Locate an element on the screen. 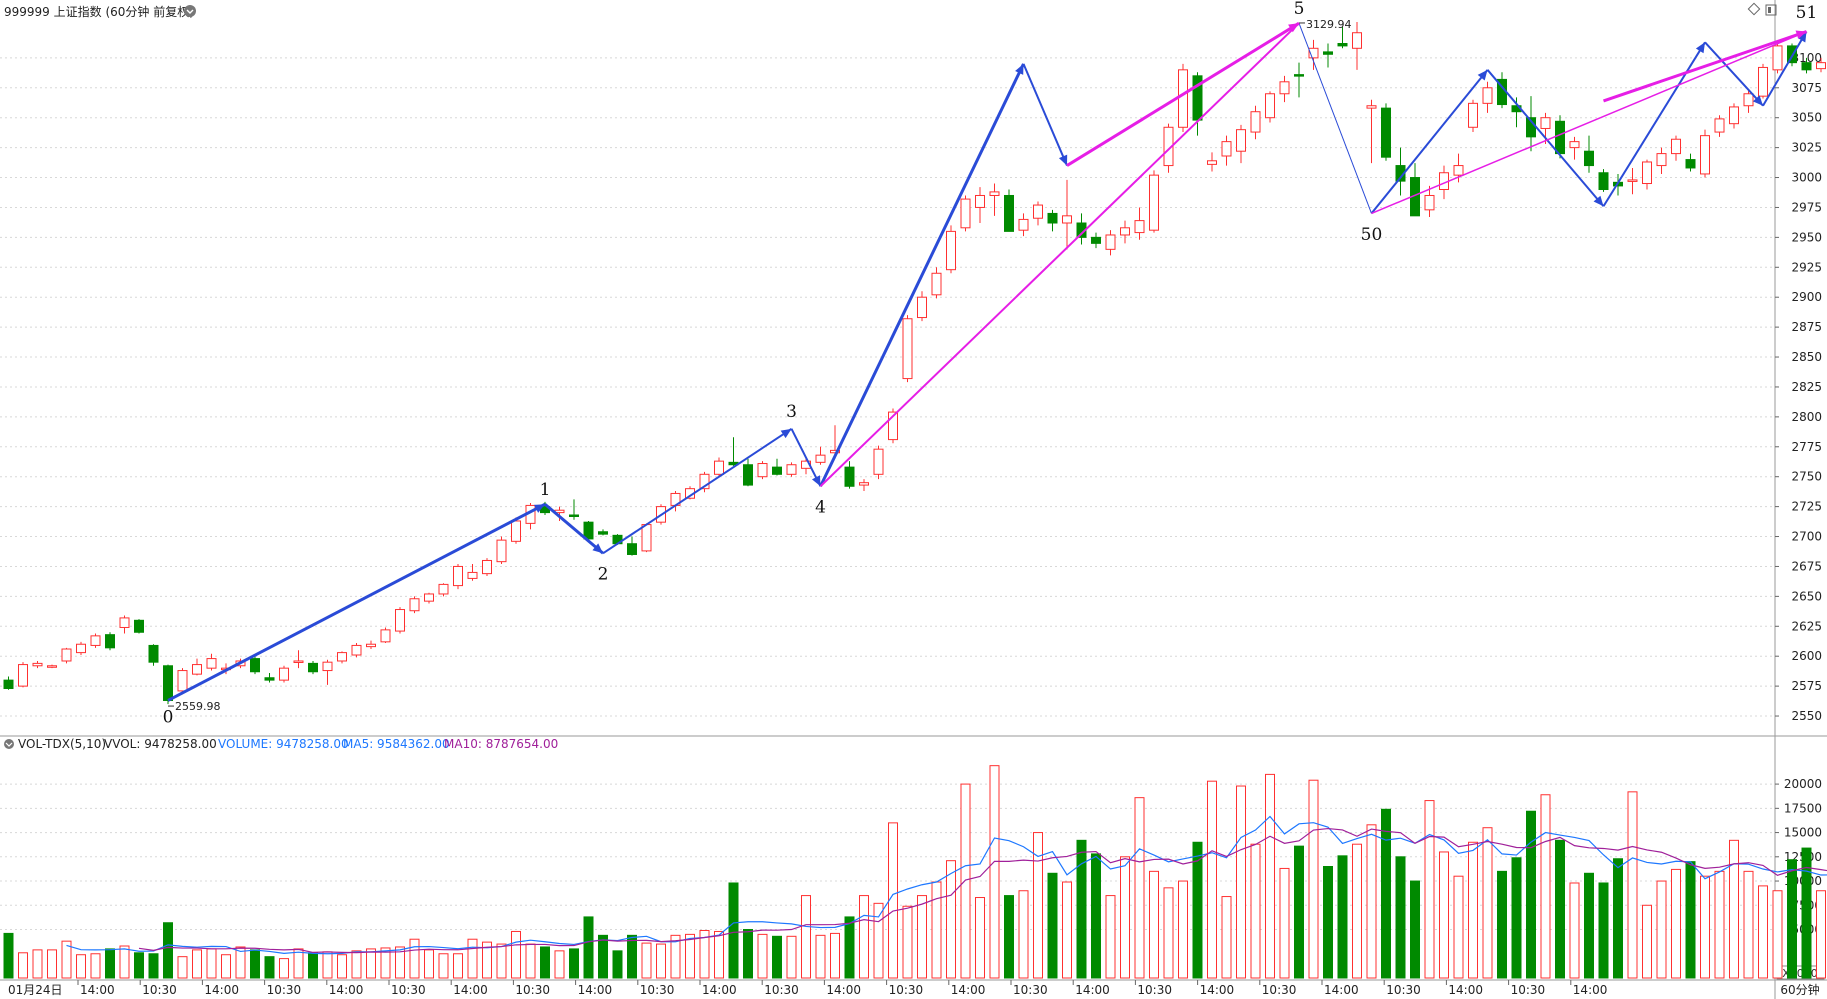 This screenshot has width=1827, height=999. price-tick-label: 2900 is located at coordinates (1806, 297).